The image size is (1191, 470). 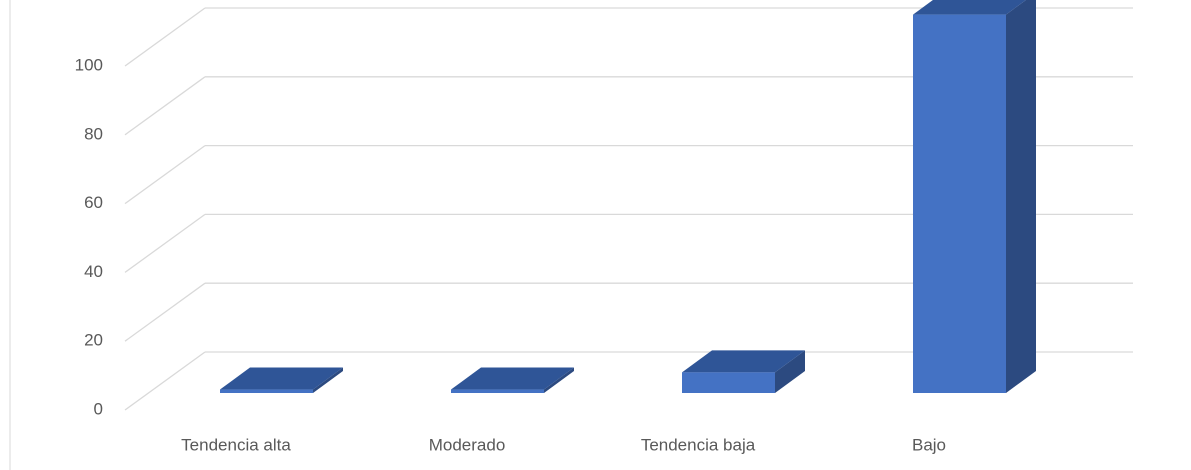 What do you see at coordinates (929, 444) in the screenshot?
I see `x-tick-label: Bajo` at bounding box center [929, 444].